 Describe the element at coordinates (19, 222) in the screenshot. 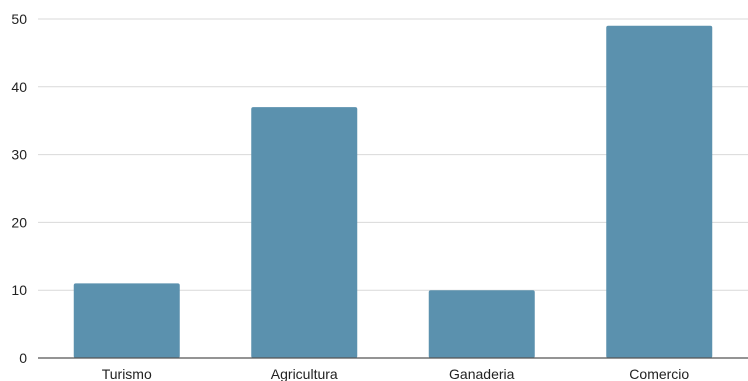

I see `y-tick-label: 20` at that location.